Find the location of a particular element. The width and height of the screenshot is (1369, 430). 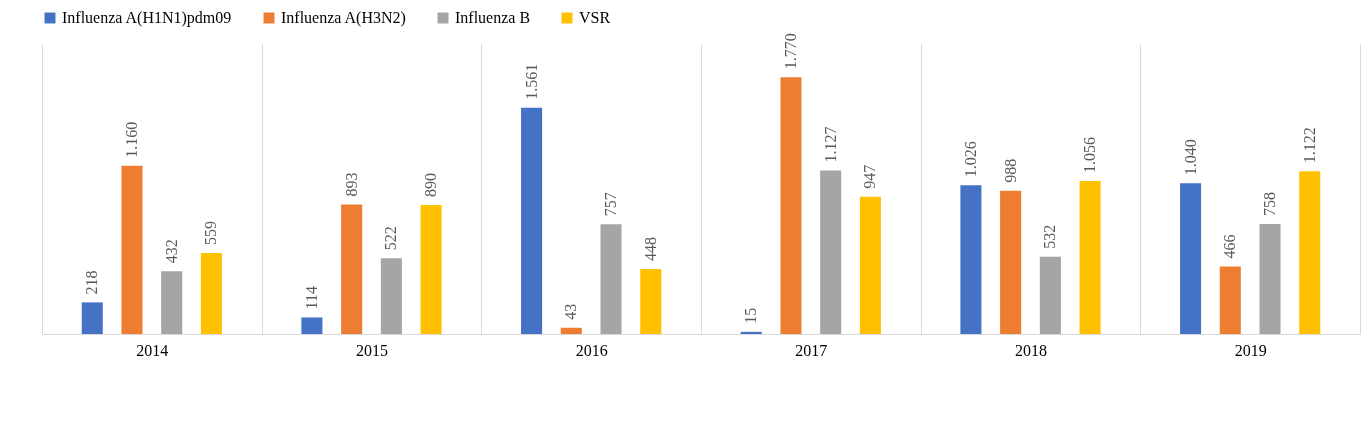

data-label: 757 is located at coordinates (611, 204).